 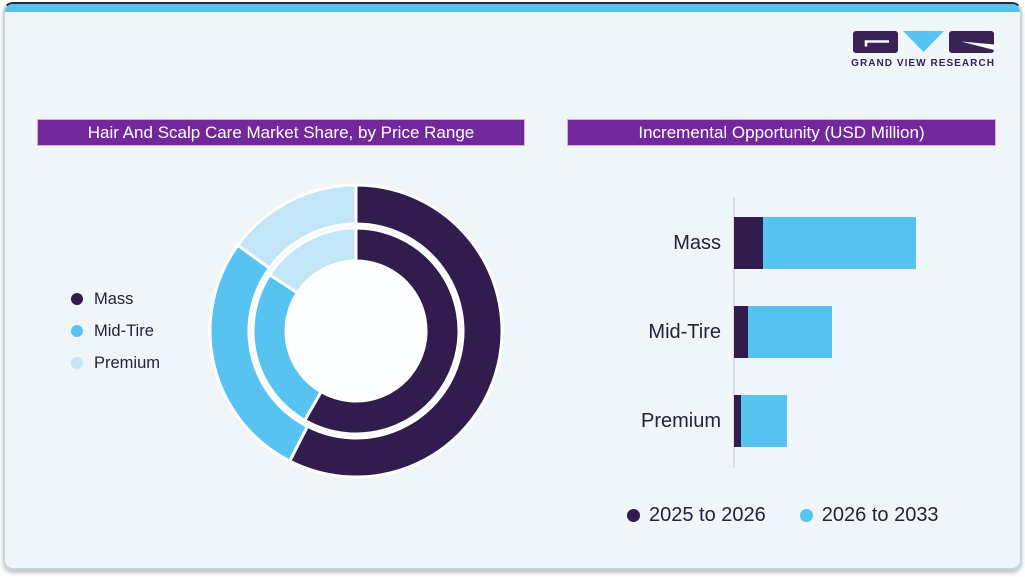 I want to click on donut-inner-ring-segment-premium, so click(x=312, y=260).